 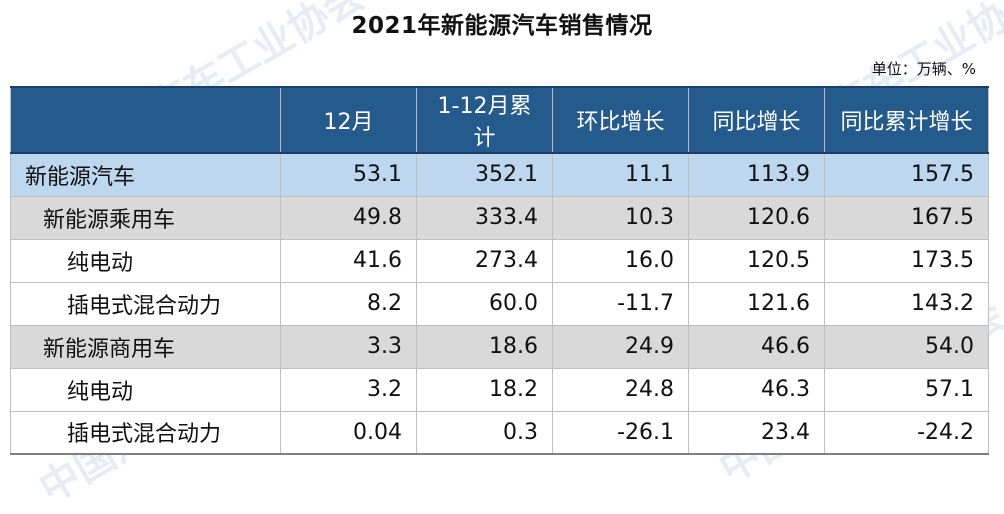 What do you see at coordinates (484, 174) in the screenshot?
I see `table-cell: 352.1` at bounding box center [484, 174].